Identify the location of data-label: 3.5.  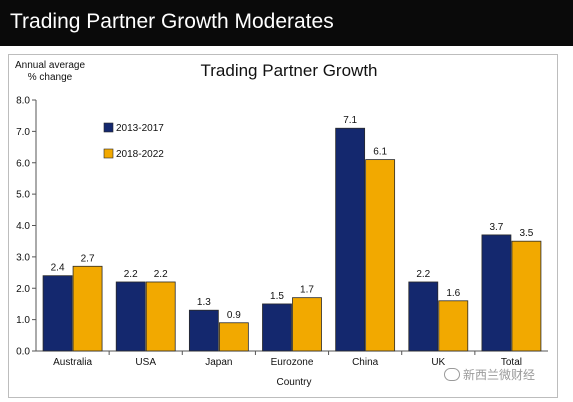
(526, 233).